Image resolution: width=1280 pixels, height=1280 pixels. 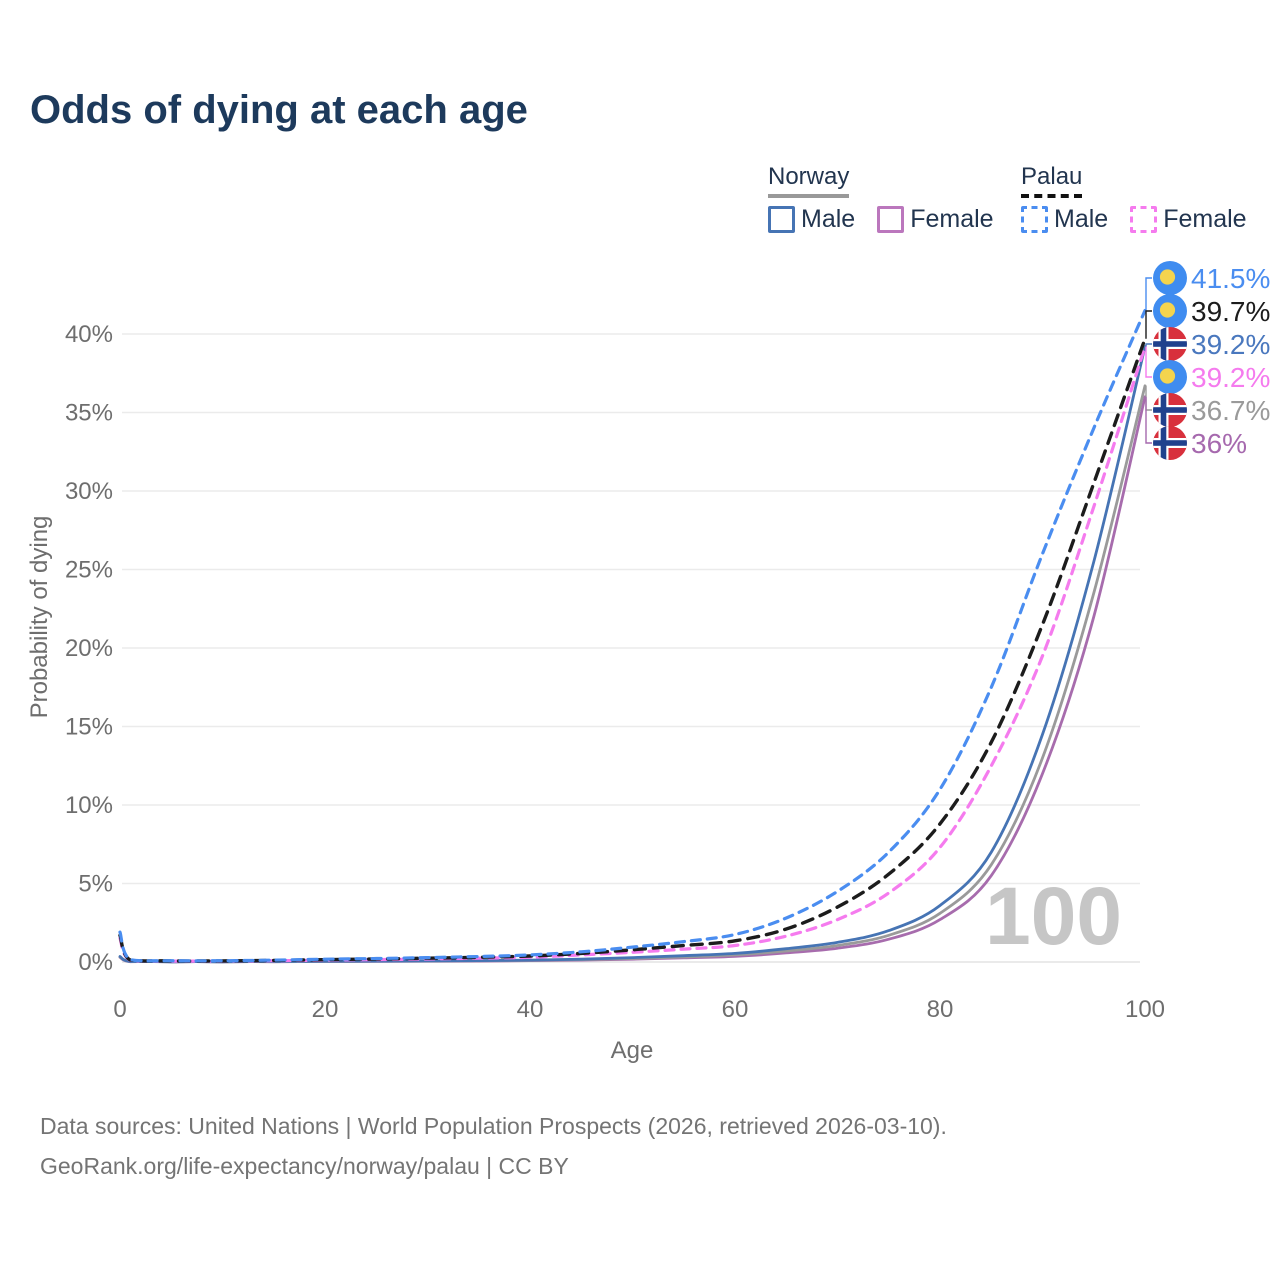 I want to click on y-tick-label: 0%, so click(x=95, y=962).